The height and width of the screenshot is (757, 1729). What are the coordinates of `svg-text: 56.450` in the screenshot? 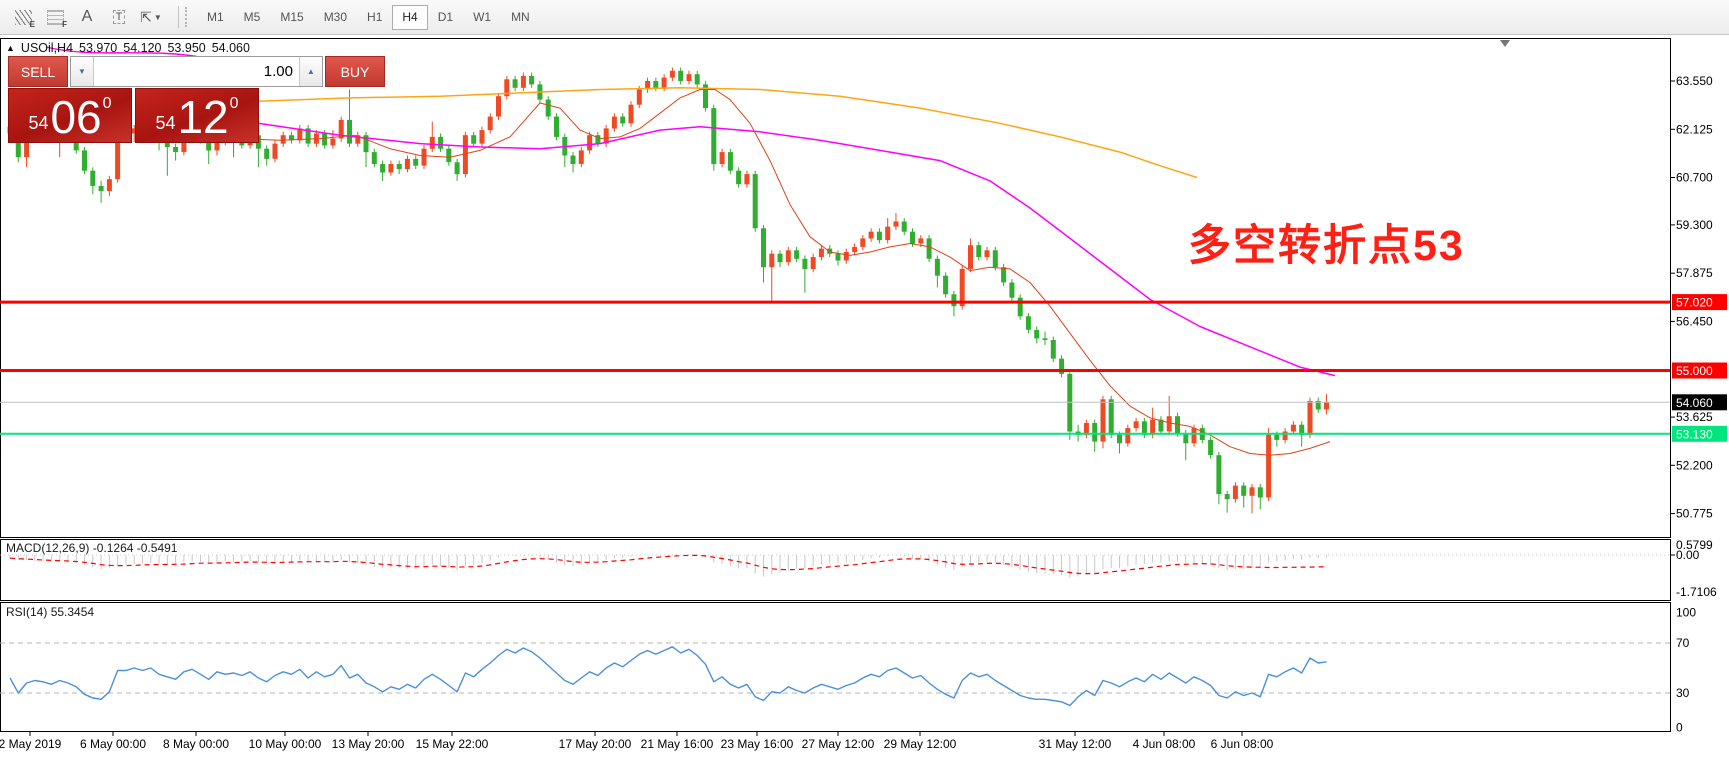 It's located at (1694, 321).